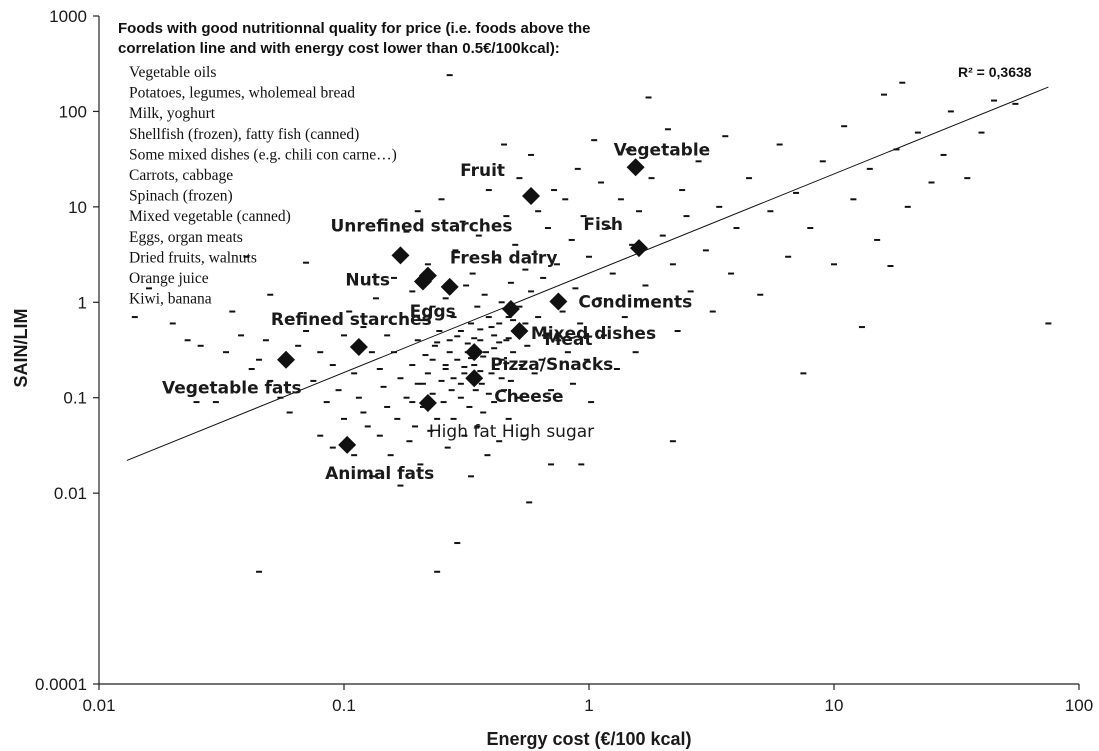  What do you see at coordinates (433, 312) in the screenshot?
I see `category-label: Eggs` at bounding box center [433, 312].